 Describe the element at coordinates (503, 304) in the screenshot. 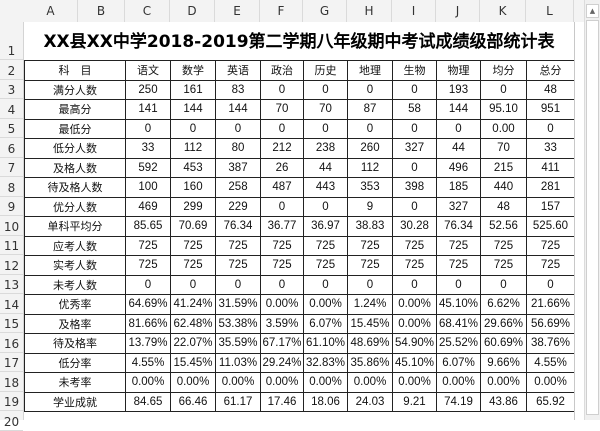

I see `data-cell: 6.62%` at that location.